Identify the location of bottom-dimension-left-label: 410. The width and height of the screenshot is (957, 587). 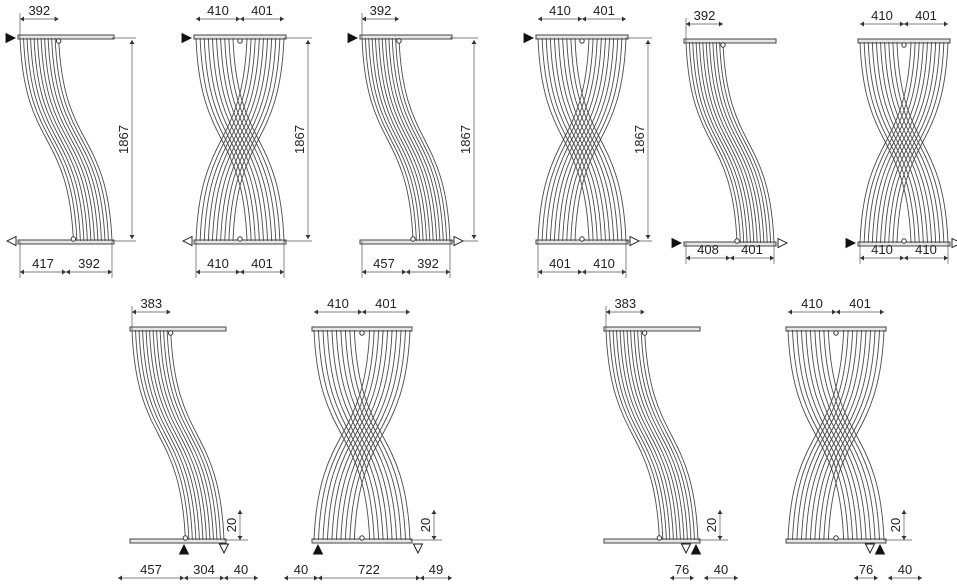
(882, 249).